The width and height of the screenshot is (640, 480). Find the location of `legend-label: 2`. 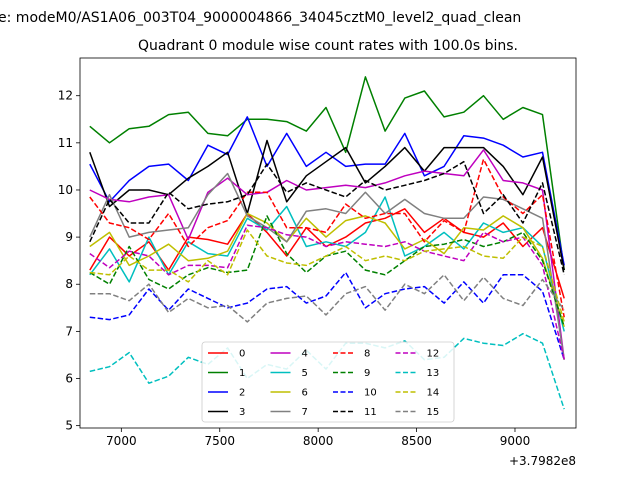

legend-label: 2 is located at coordinates (242, 393).